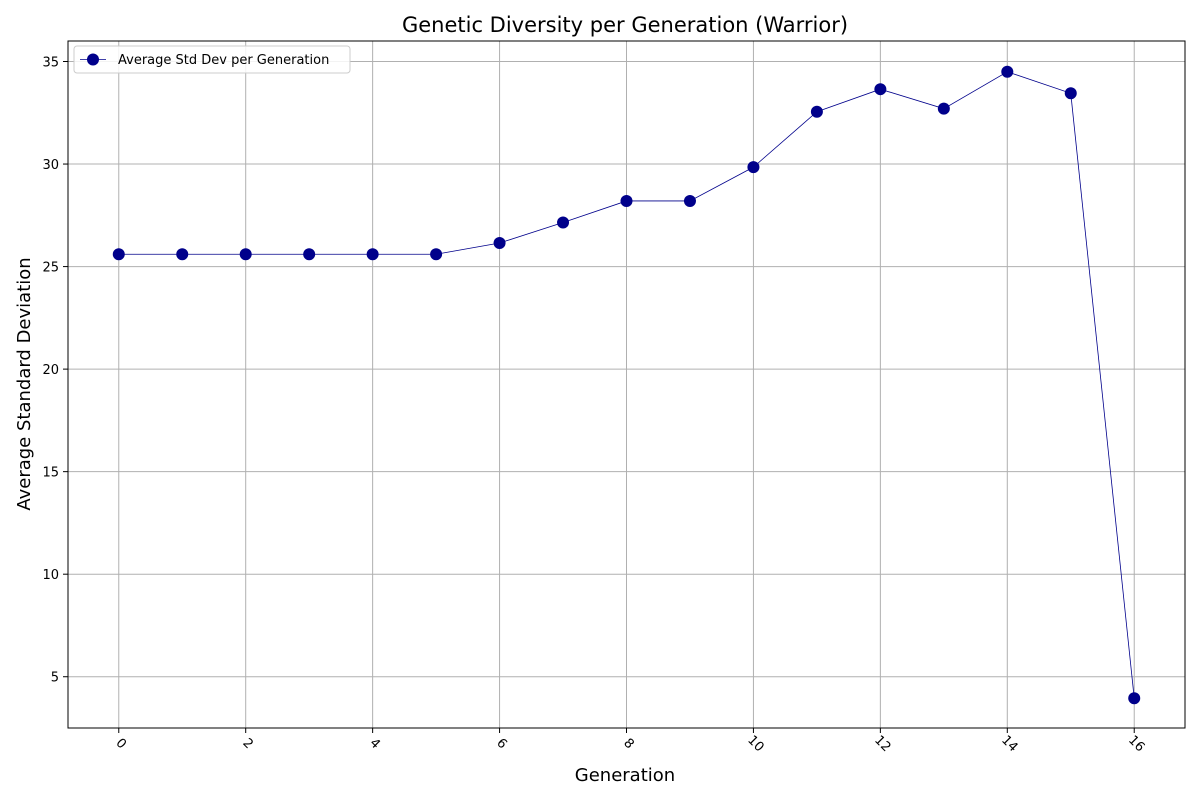 The image size is (1200, 800). I want to click on legend-label: Average Std Dev per Generation, so click(223, 60).